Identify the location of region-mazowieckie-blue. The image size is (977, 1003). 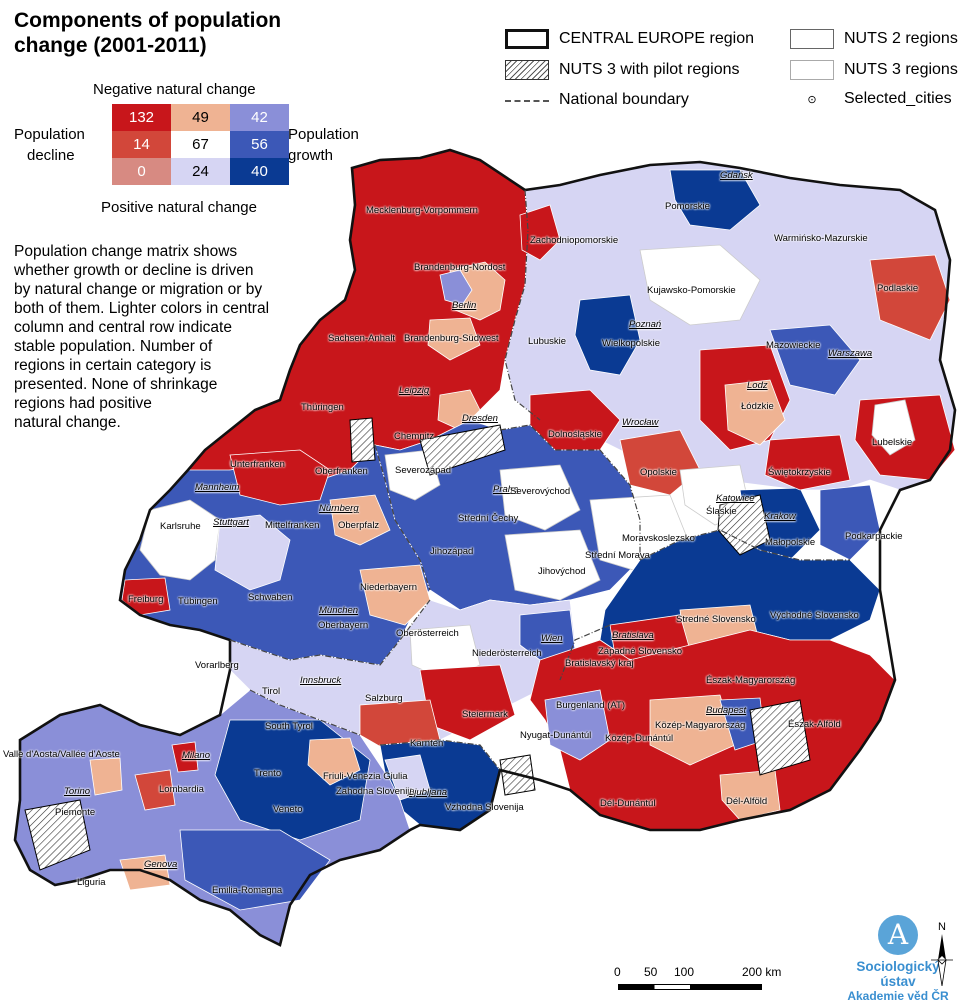
(815, 360).